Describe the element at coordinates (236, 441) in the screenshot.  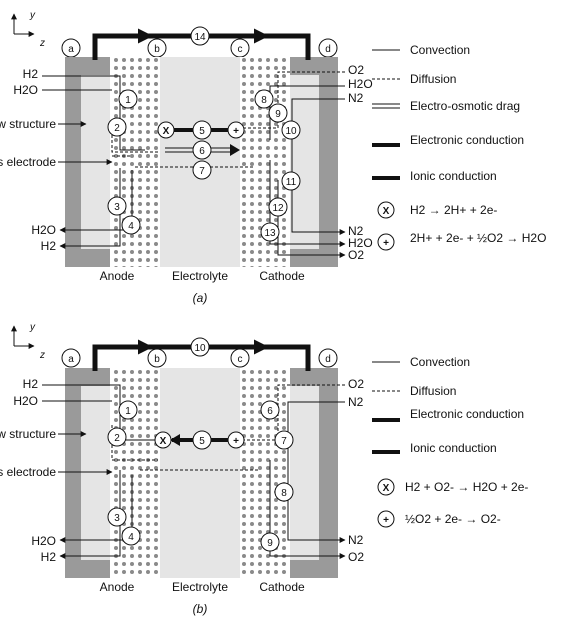
I see `reaction-site-cathode-b: +` at that location.